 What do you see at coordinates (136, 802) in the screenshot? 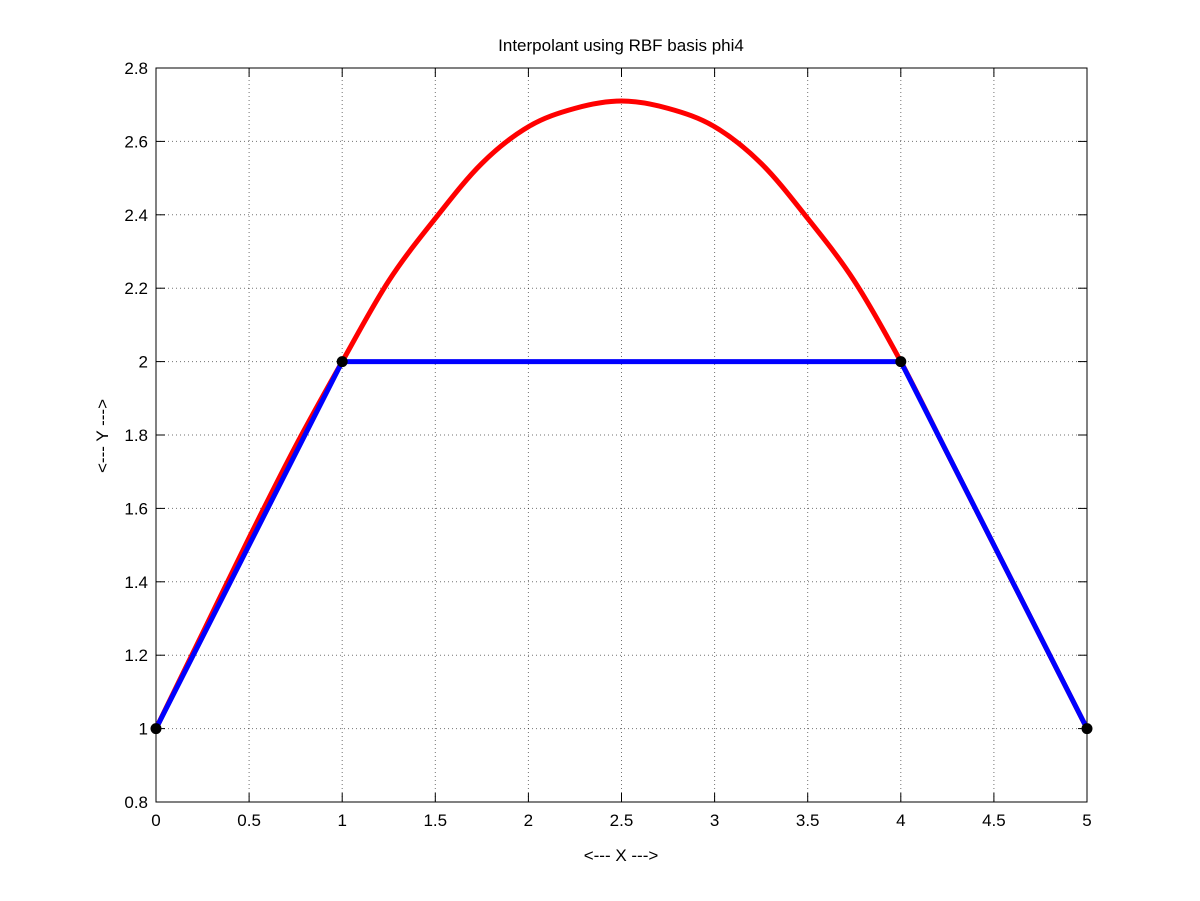
I see `y-tick-label: 0.8` at bounding box center [136, 802].